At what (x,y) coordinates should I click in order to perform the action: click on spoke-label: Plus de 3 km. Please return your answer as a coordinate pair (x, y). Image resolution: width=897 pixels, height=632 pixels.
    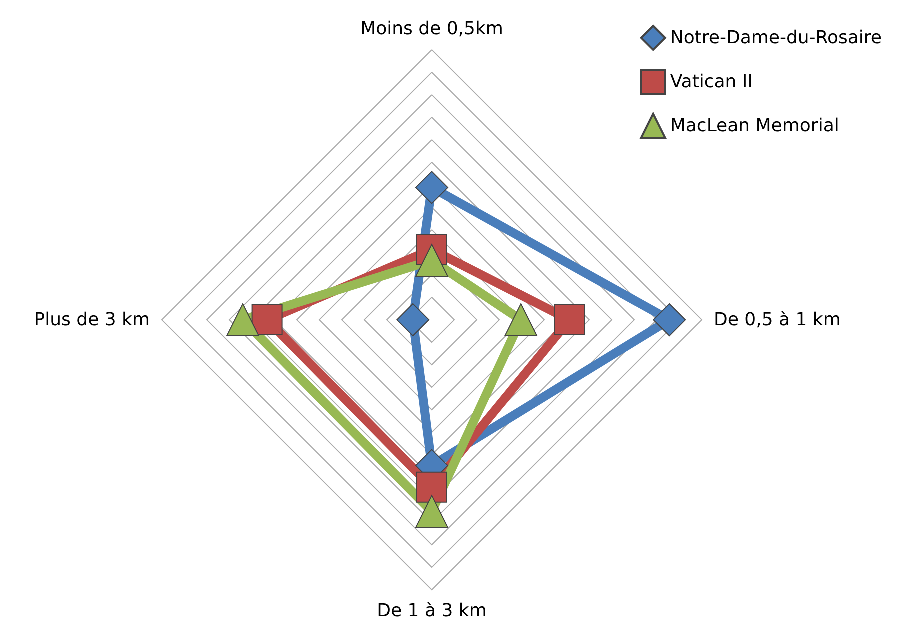
    Looking at the image, I should click on (92, 320).